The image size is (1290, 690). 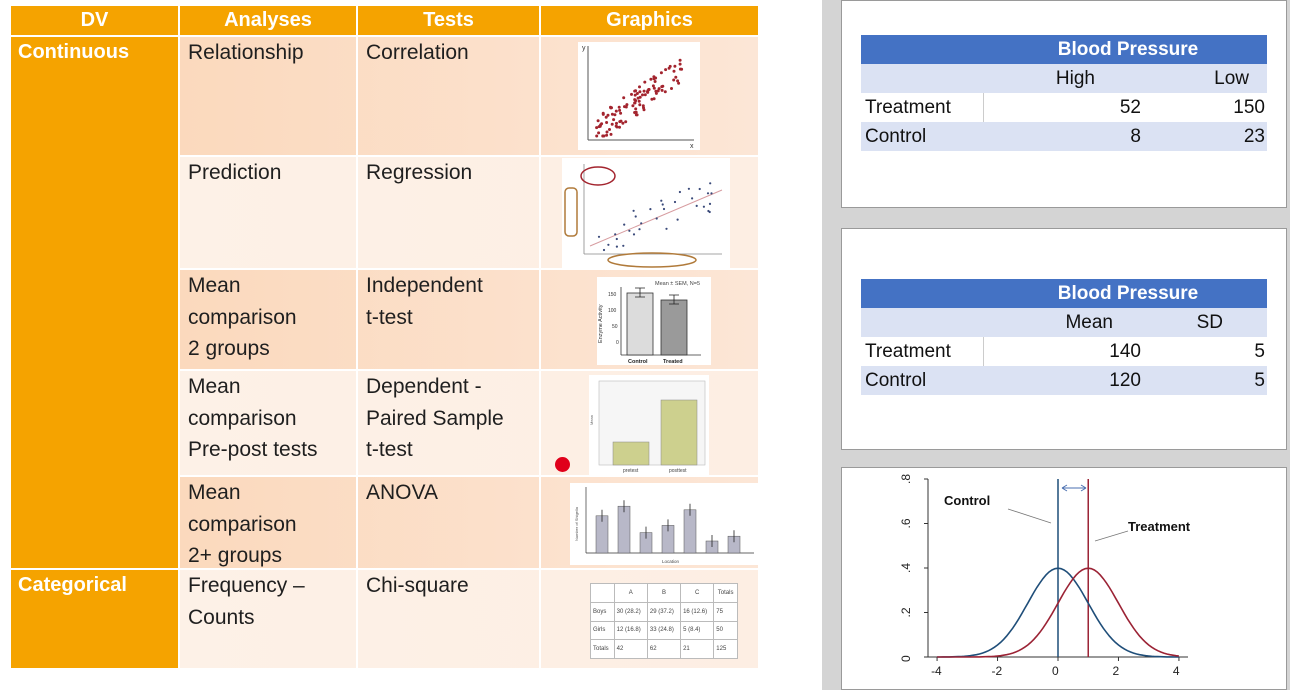 What do you see at coordinates (906, 568) in the screenshot?
I see `y-tick-label: .4` at bounding box center [906, 568].